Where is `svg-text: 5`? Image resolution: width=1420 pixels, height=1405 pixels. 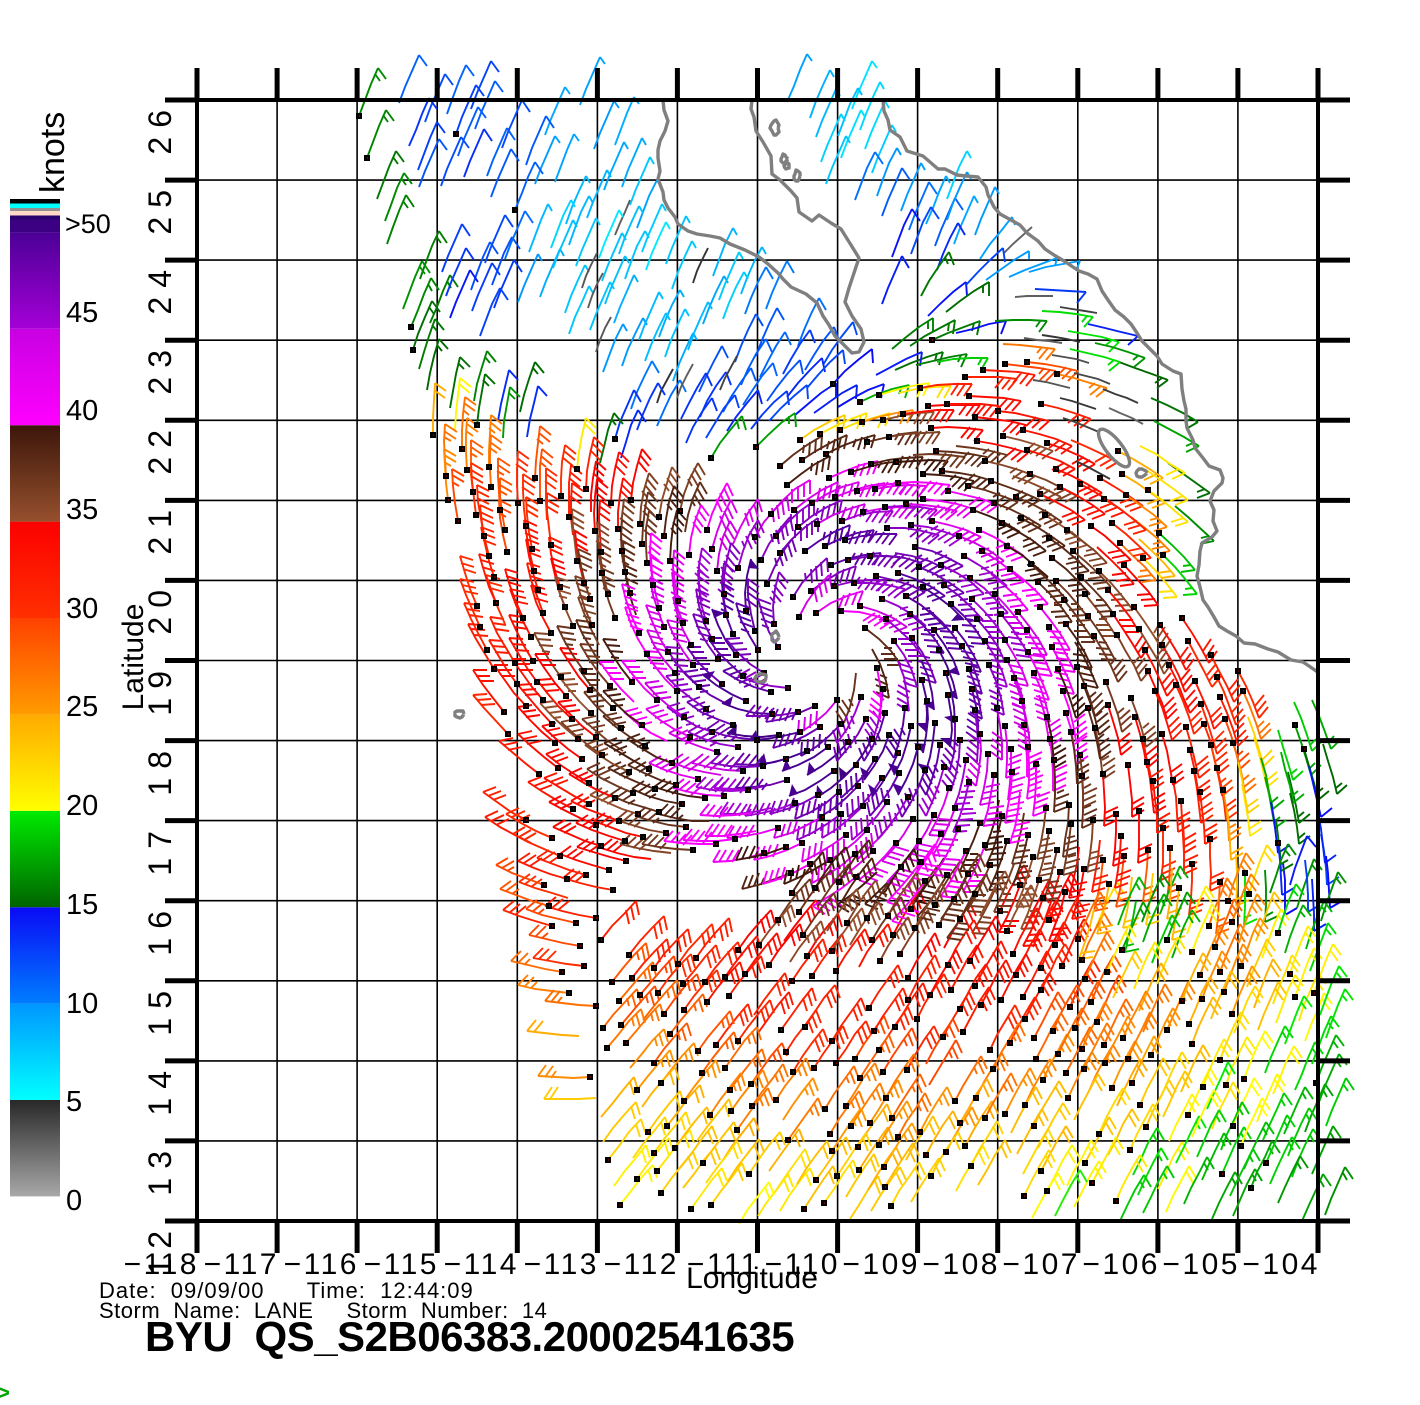
svg-text: 5 is located at coordinates (74, 1102).